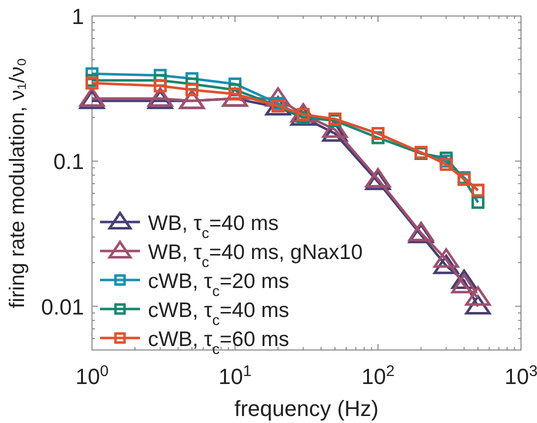 Image resolution: width=537 pixels, height=423 pixels. What do you see at coordinates (68, 161) in the screenshot?
I see `y-tick-label: 0.1` at bounding box center [68, 161].